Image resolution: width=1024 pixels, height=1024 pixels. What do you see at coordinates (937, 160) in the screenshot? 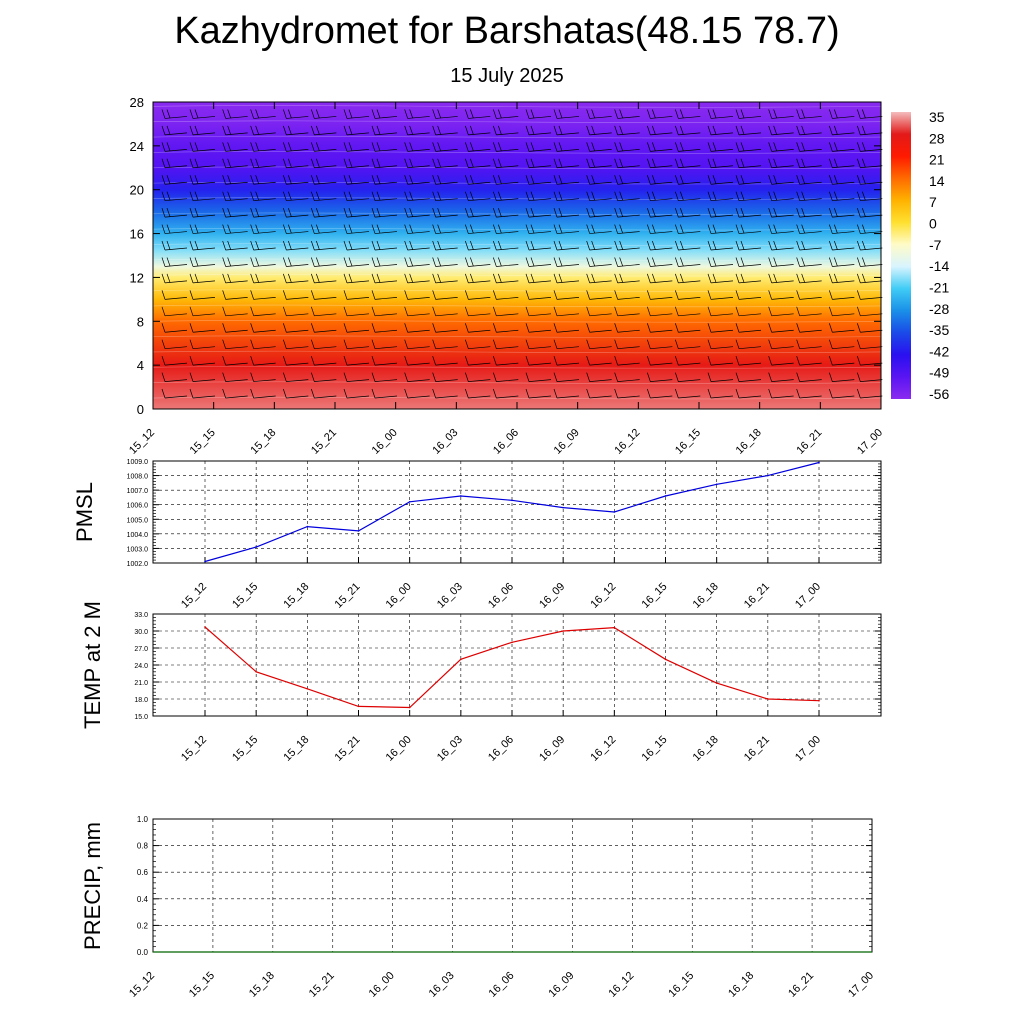
I see `colorbar-label: 21` at bounding box center [937, 160].